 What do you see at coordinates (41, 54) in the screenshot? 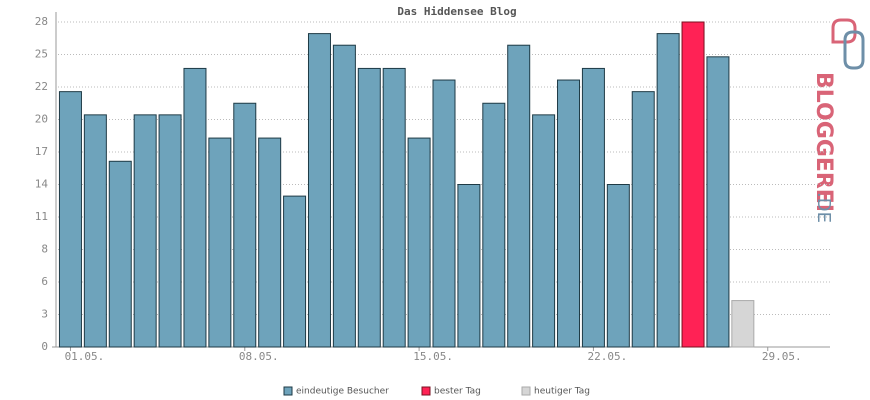
I see `y-tick-label: 25` at bounding box center [41, 54].